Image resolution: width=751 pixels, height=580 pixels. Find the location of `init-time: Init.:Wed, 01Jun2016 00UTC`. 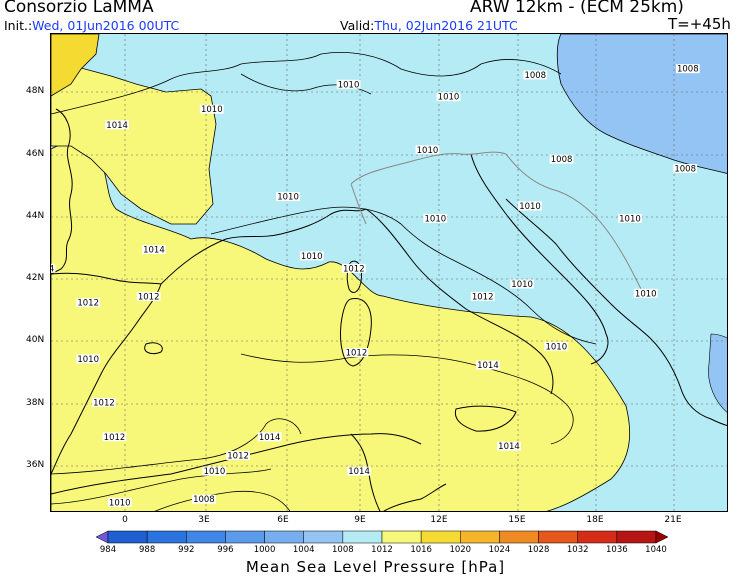

init-time: Init.:Wed, 01Jun2016 00UTC is located at coordinates (91, 25).